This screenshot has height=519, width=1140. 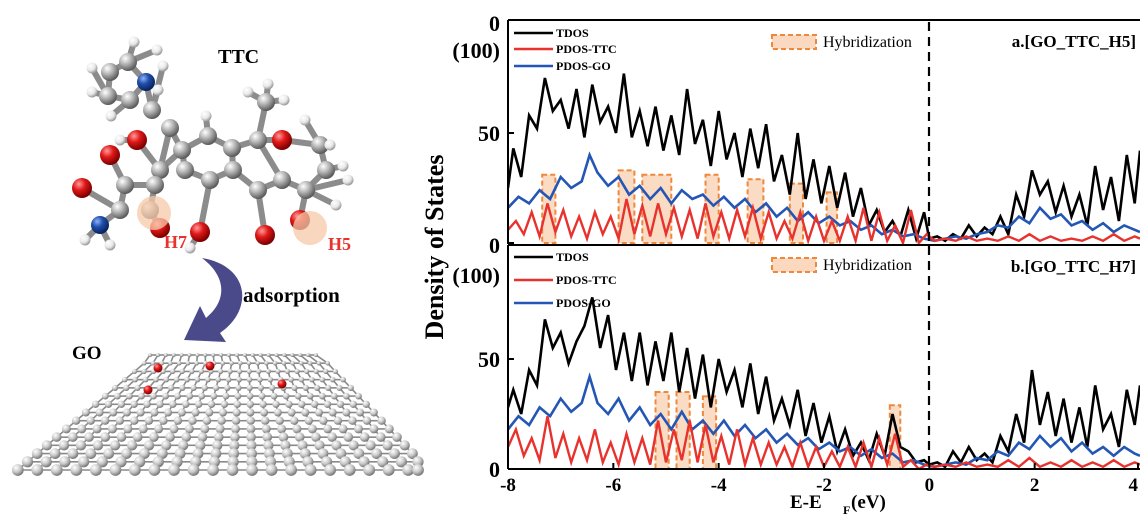 What do you see at coordinates (565, 49) in the screenshot?
I see `panel-a-legend: TDOS PDOS-TTC PDOS-GO` at bounding box center [565, 49].